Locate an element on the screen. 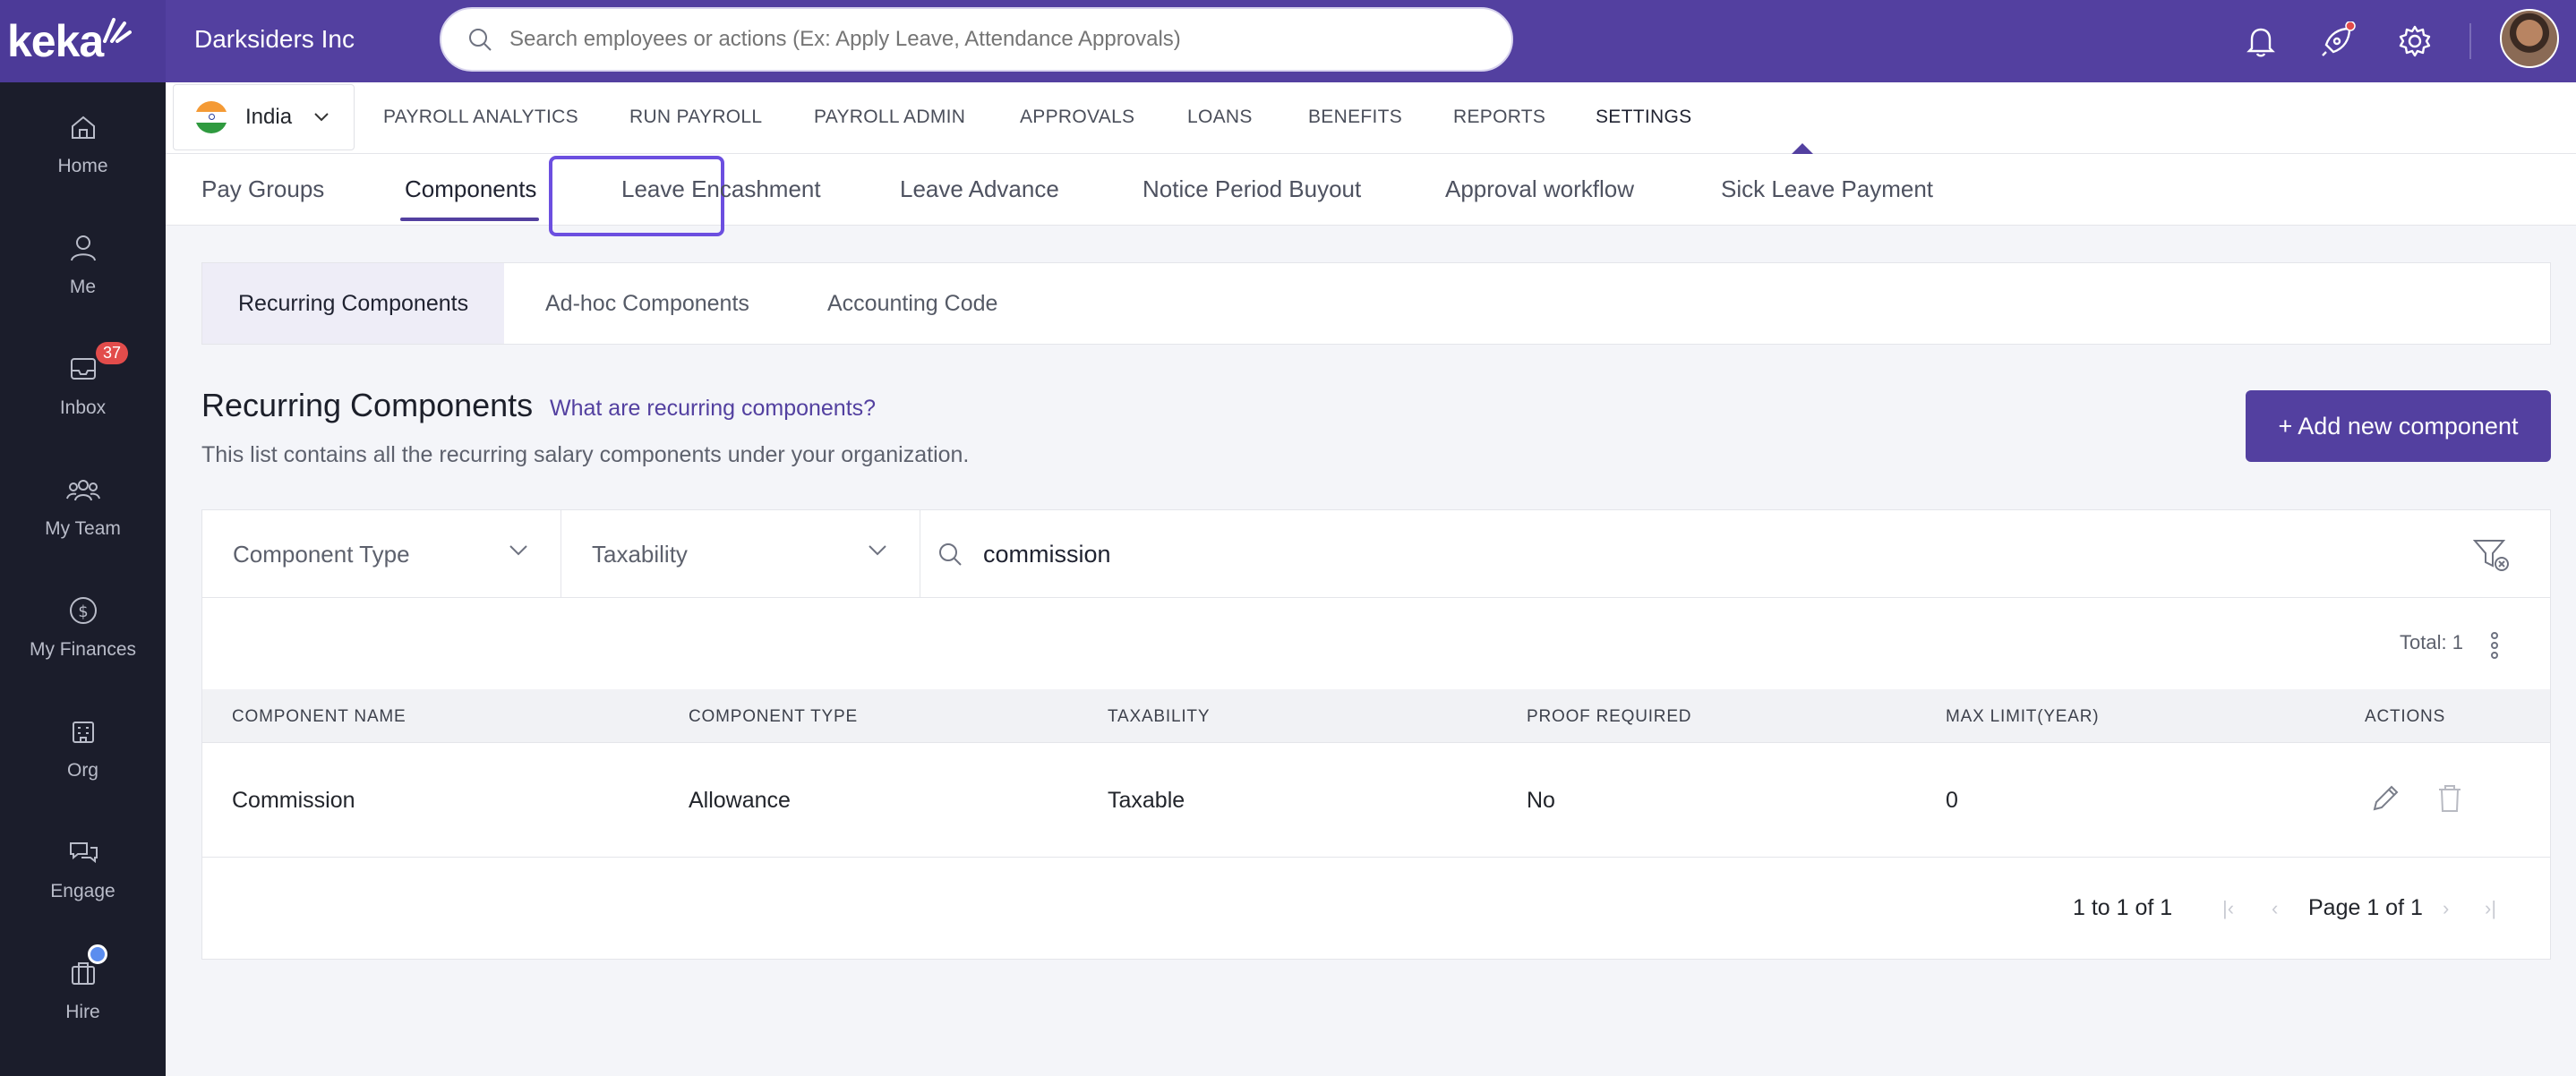 The height and width of the screenshot is (1076, 2576). india-flag-icon is located at coordinates (211, 117).